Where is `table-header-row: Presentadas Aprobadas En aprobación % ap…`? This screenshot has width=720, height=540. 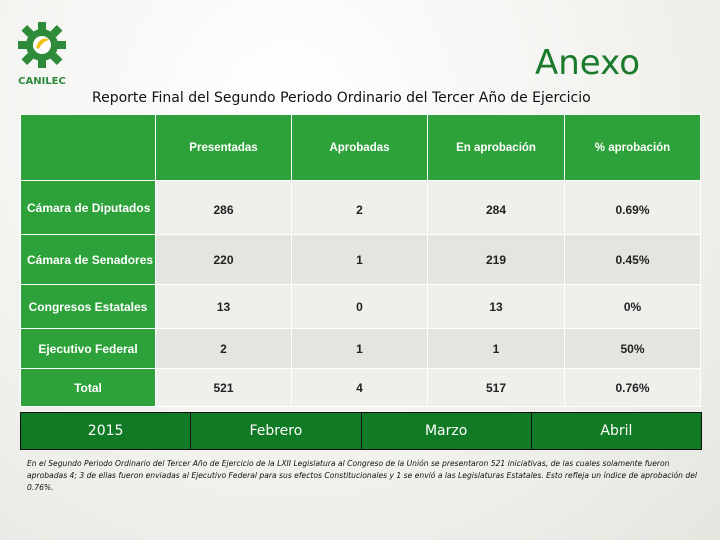 table-header-row: Presentadas Aprobadas En aprobación % ap… is located at coordinates (360, 147).